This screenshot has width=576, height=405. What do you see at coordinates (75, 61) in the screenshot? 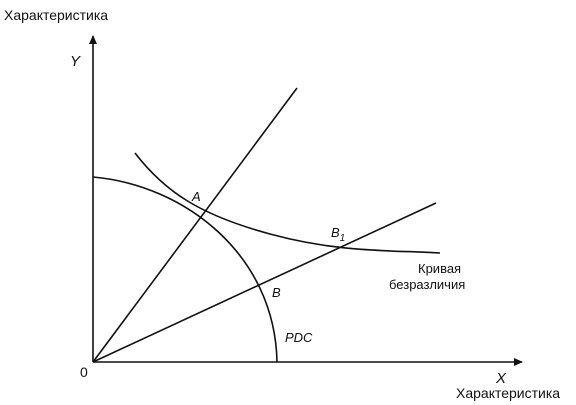
I see `y-axis-letter: Y` at bounding box center [75, 61].